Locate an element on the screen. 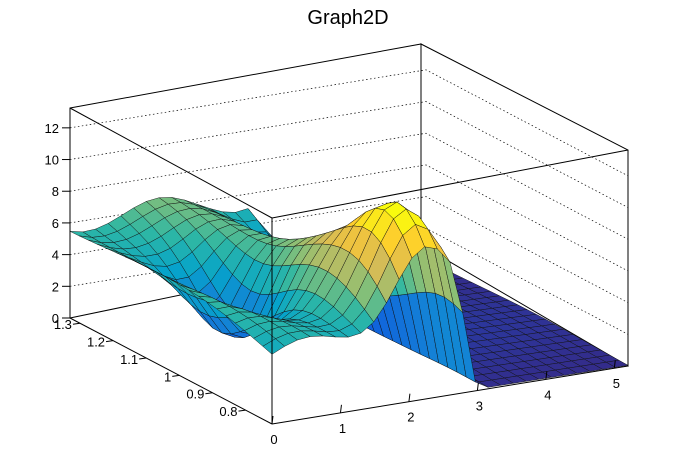  y-axis: 1.3 1.2 1.1 1 0.9 0.8 is located at coordinates (150, 368).